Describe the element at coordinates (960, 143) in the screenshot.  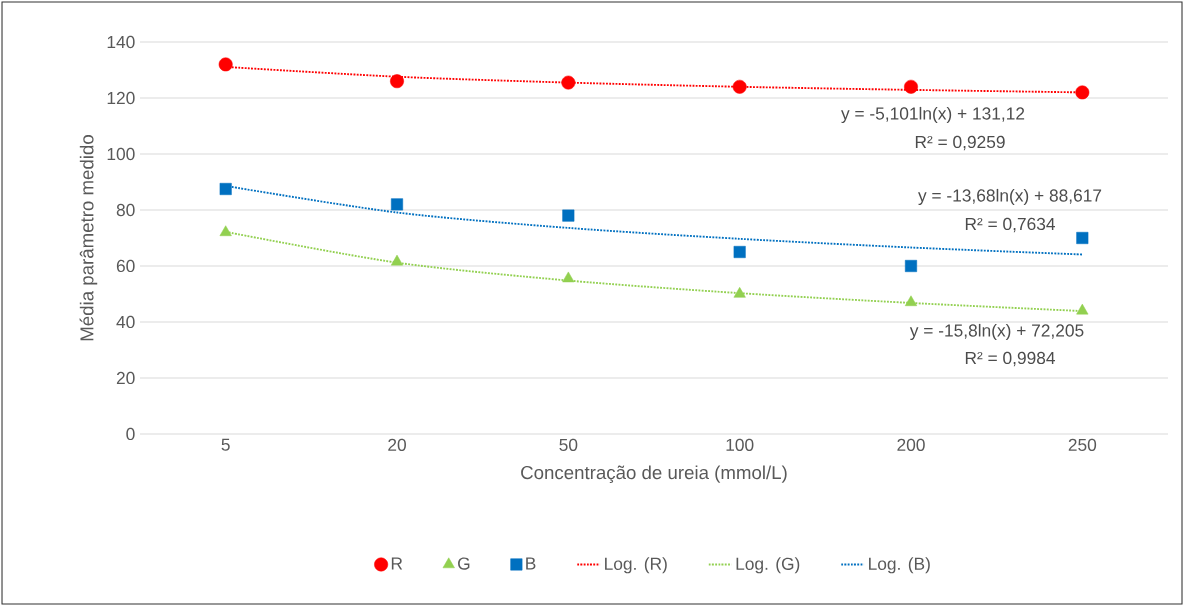
I see `annotation: R² = 0,9259` at that location.